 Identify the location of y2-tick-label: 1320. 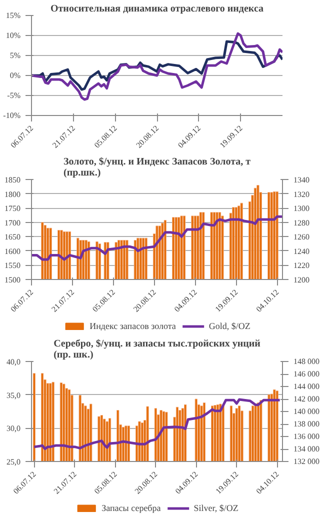
(302, 194).